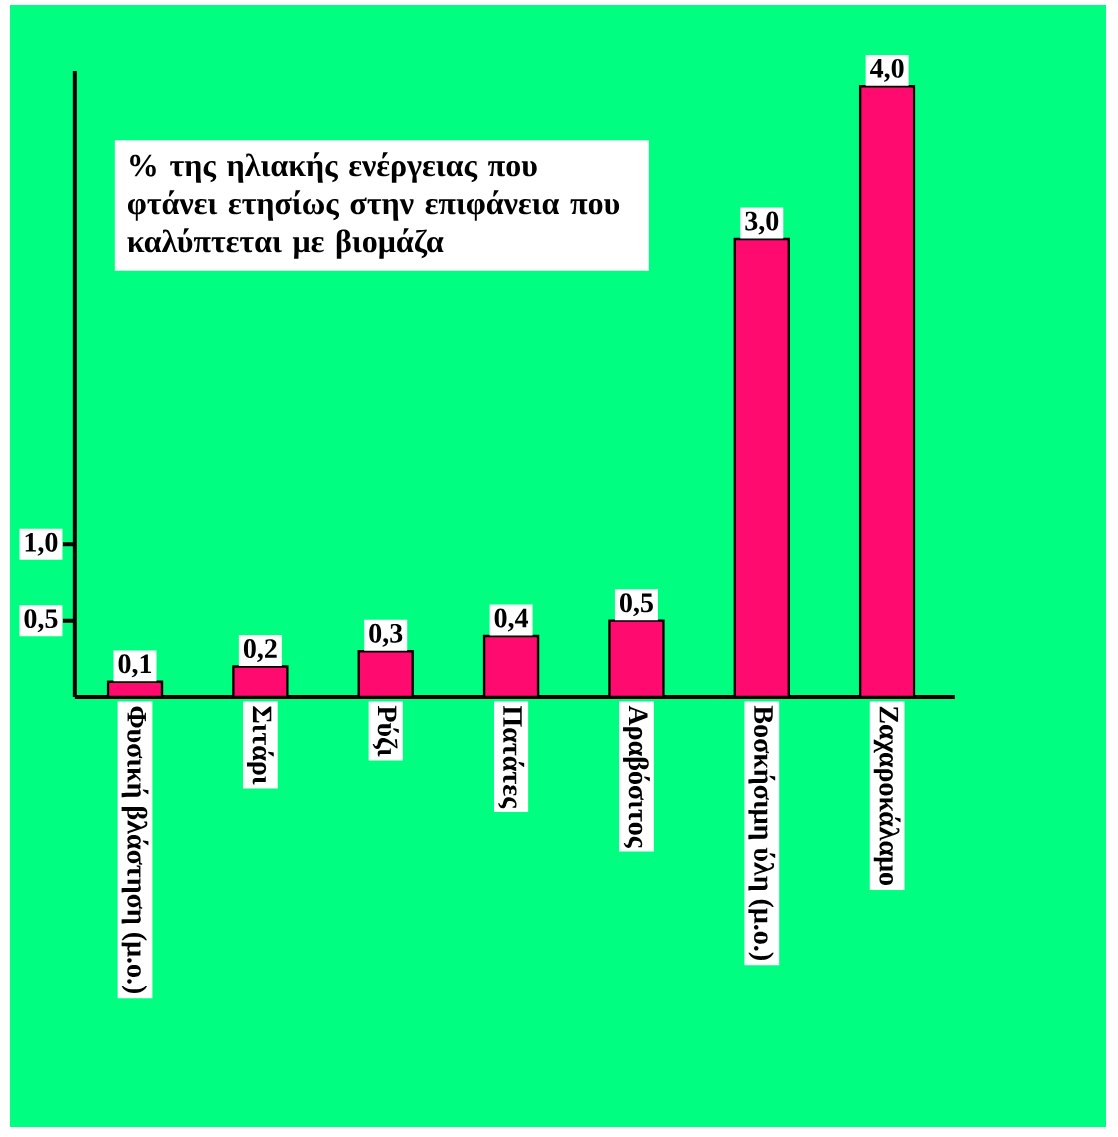 The width and height of the screenshot is (1118, 1137). What do you see at coordinates (135, 850) in the screenshot?
I see `x-tick-label: Φυσική βλάστηση (μ.ο.)` at bounding box center [135, 850].